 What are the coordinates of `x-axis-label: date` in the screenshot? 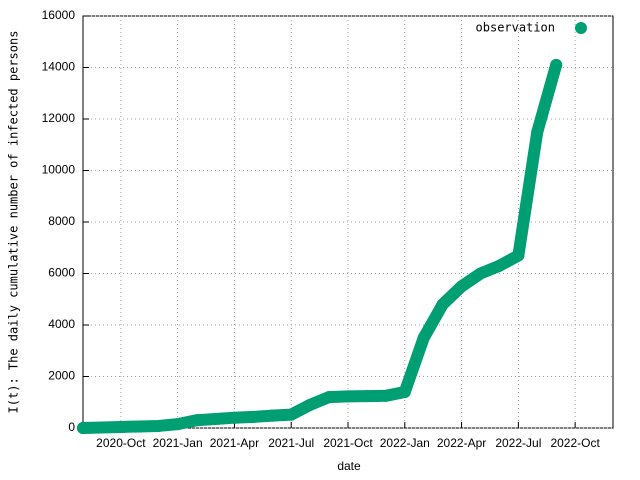 It's located at (349, 466).